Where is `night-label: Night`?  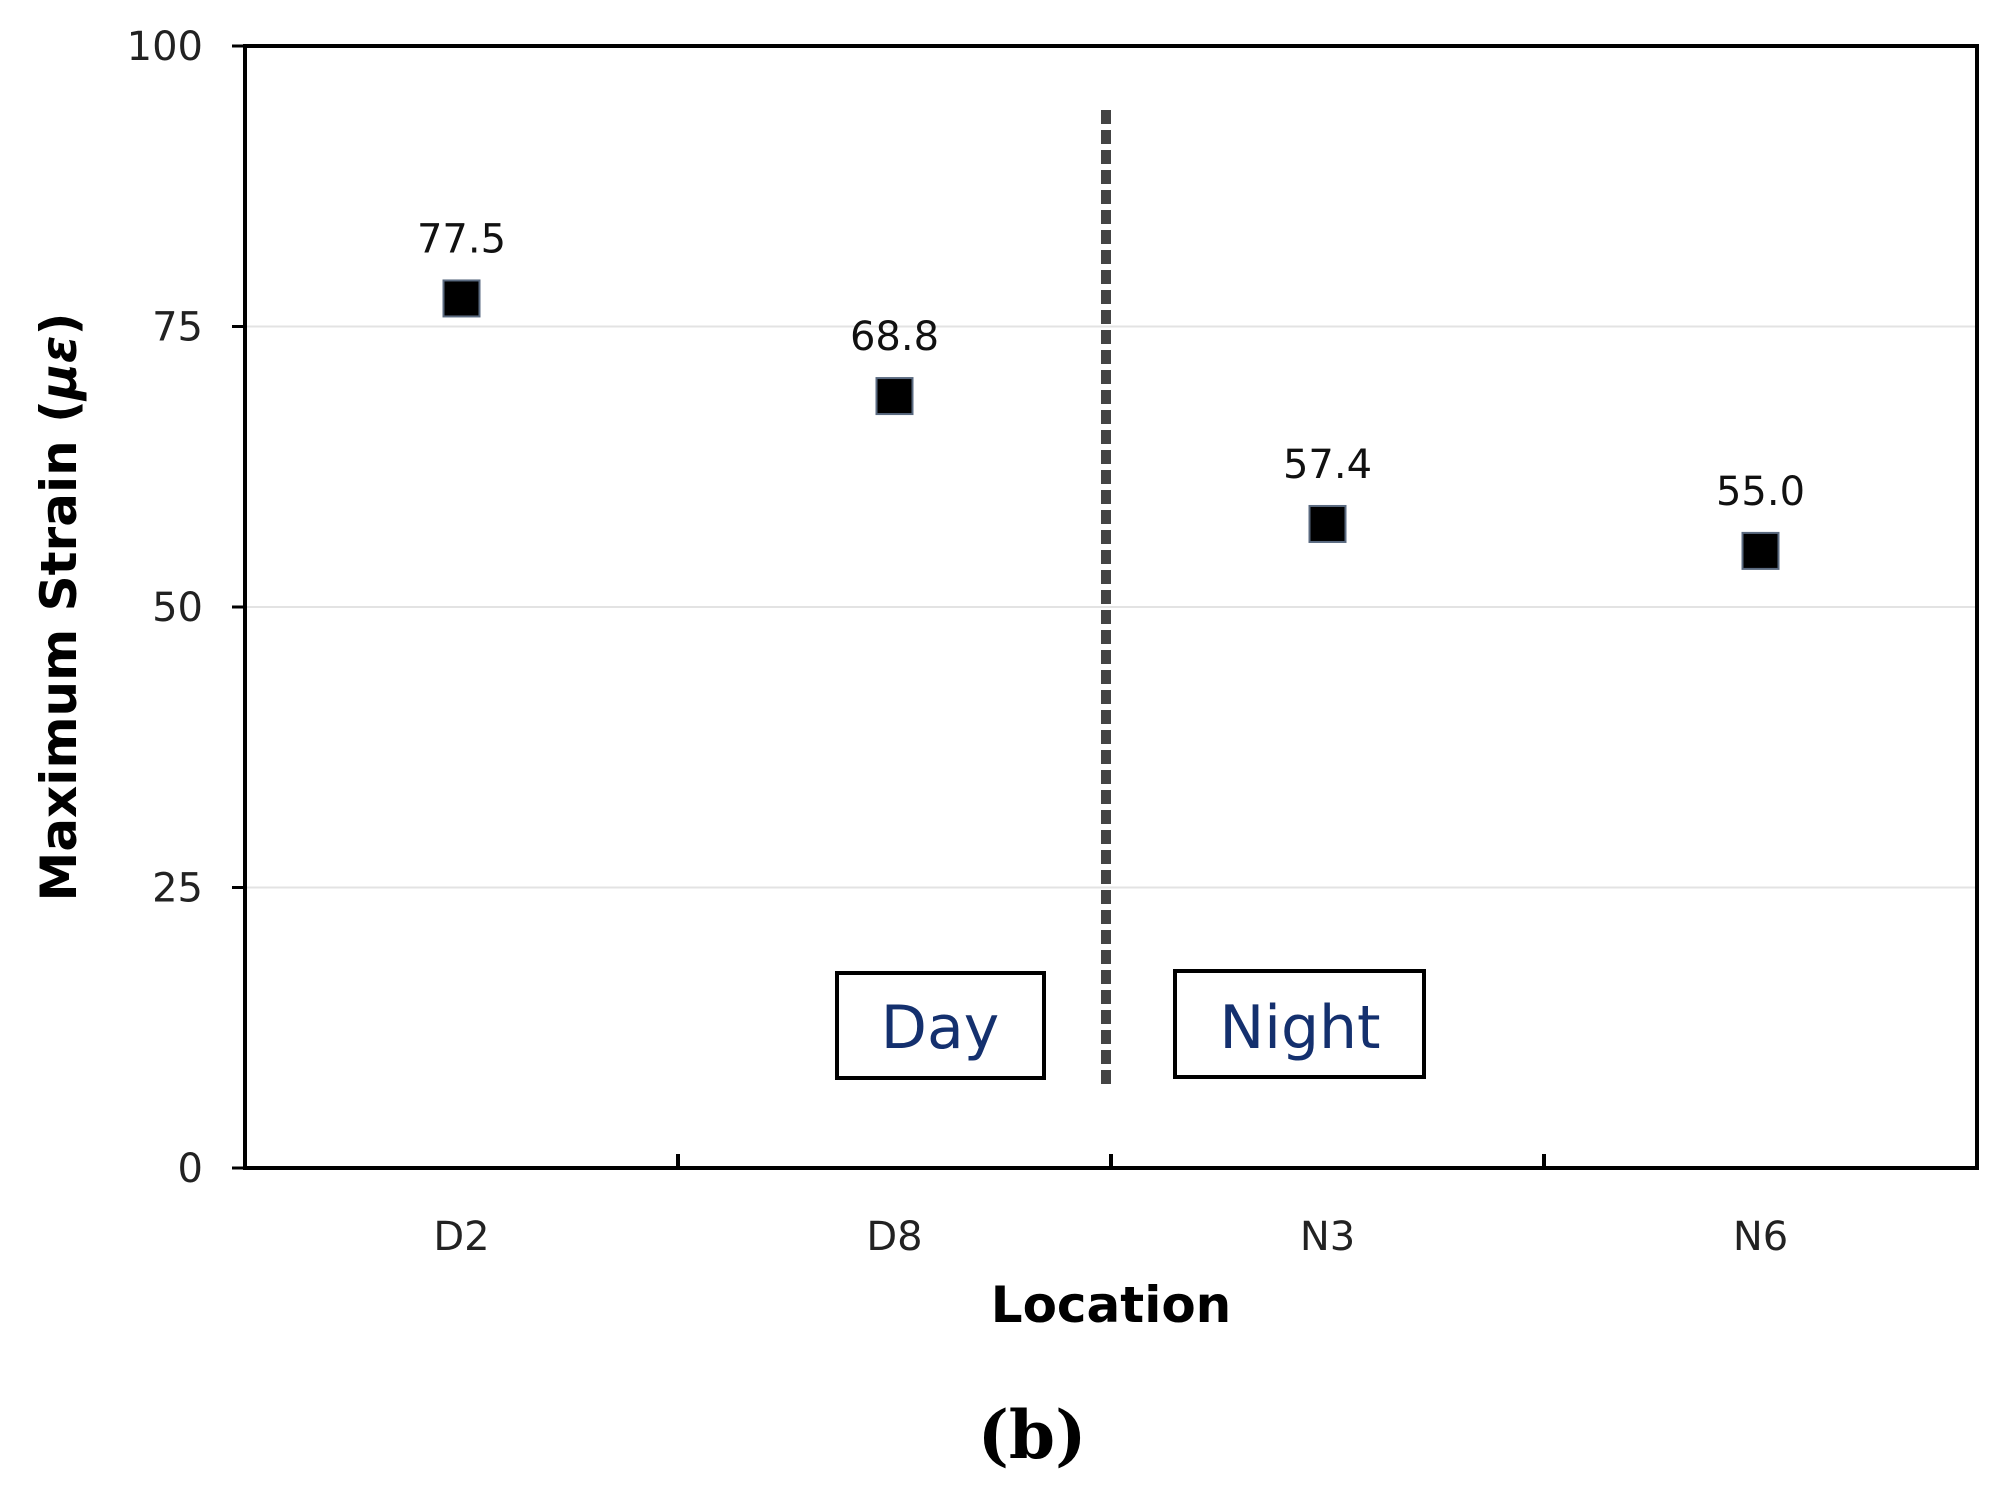
night-label: Night is located at coordinates (1299, 1028).